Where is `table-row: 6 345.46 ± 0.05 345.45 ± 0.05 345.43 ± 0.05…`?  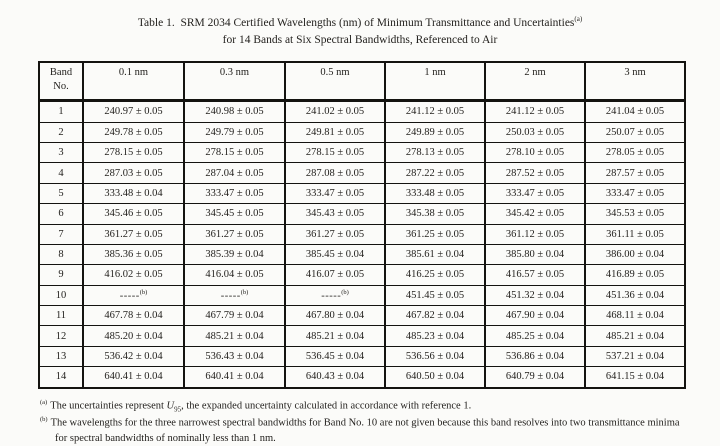 table-row: 6 345.46 ± 0.05 345.45 ± 0.05 345.43 ± 0.05… is located at coordinates (362, 214).